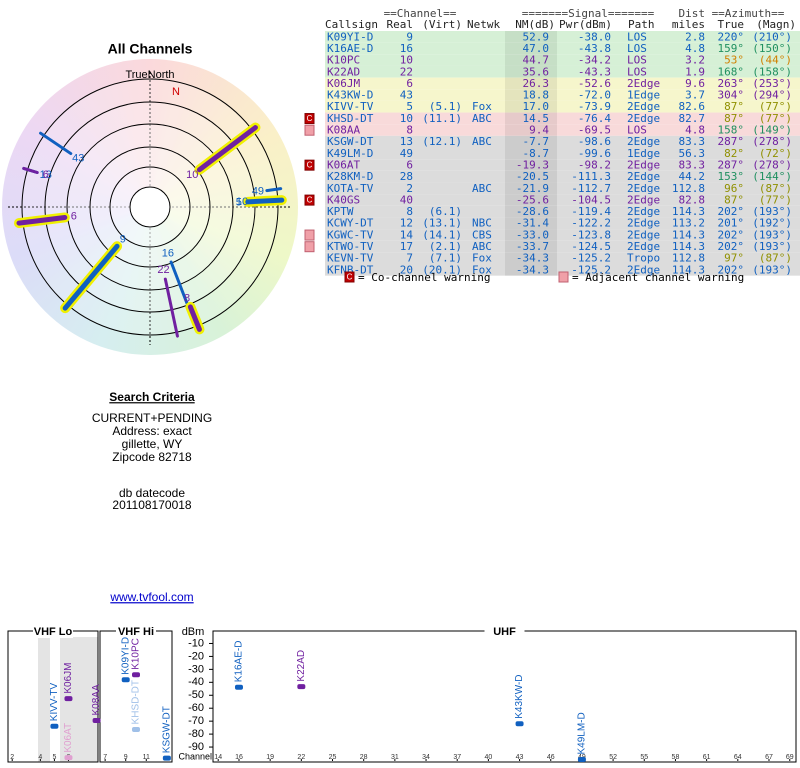 Image resolution: width=800 pixels, height=768 pixels. I want to click on signal-label: K09YI-D, so click(125, 656).